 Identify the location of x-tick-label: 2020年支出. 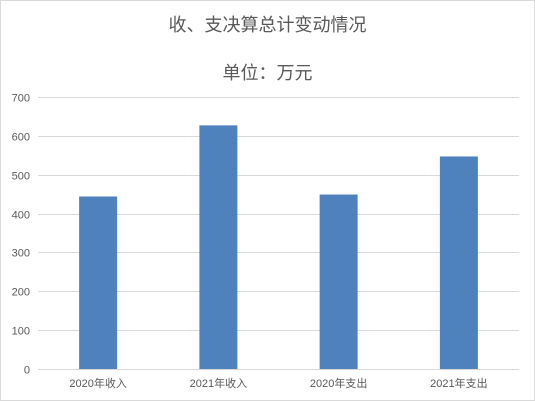
(338, 383).